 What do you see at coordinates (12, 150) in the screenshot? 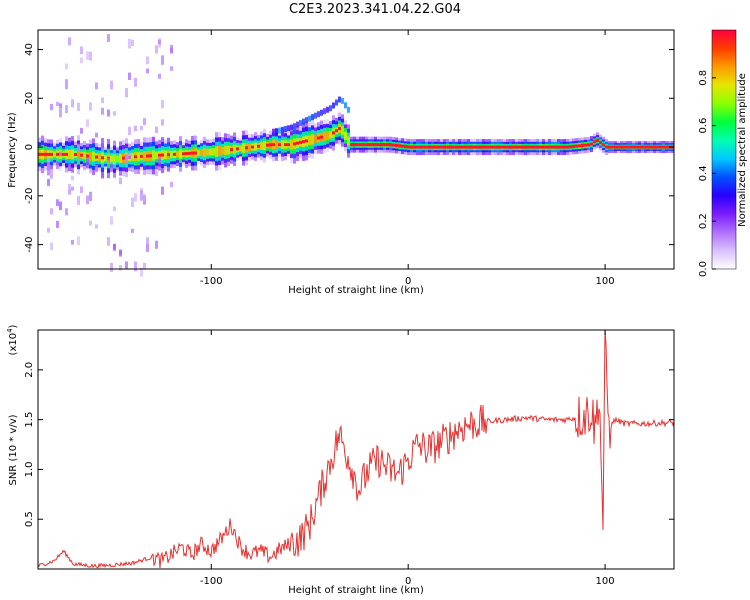
I see `spectrogram-y-axis-label: Frequency (Hz)` at bounding box center [12, 150].